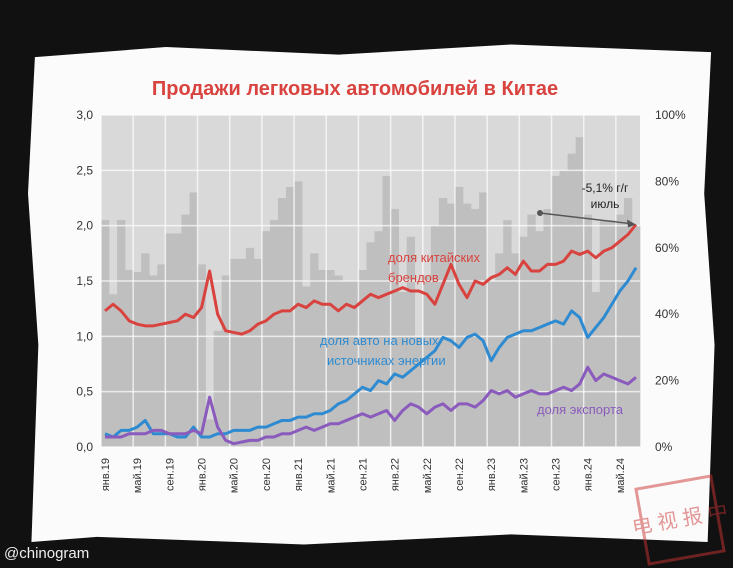 The image size is (733, 568). What do you see at coordinates (84, 226) in the screenshot?
I see `left-axis-tick: 2,0` at bounding box center [84, 226].